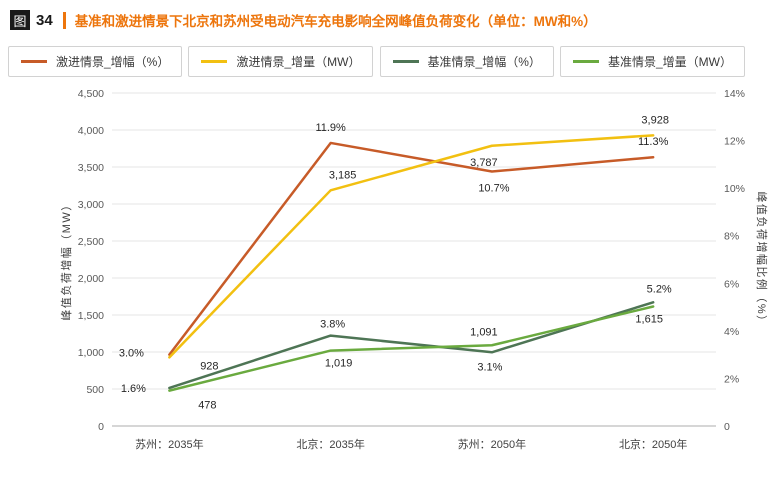 This screenshot has height=482, width=779. What do you see at coordinates (91, 94) in the screenshot?
I see `left-axis-tick-label: 4,500` at bounding box center [91, 94].